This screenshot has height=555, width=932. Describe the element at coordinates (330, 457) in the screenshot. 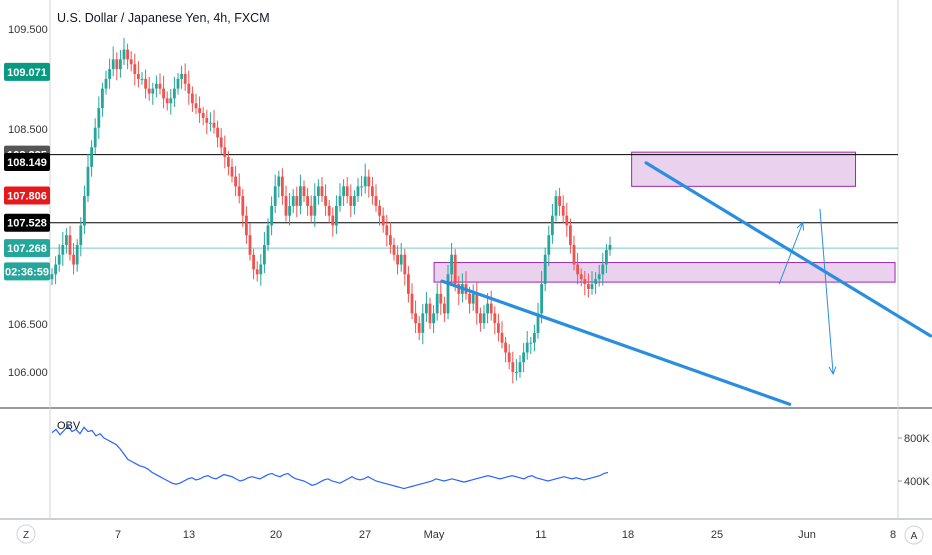

I see `obv-line` at that location.